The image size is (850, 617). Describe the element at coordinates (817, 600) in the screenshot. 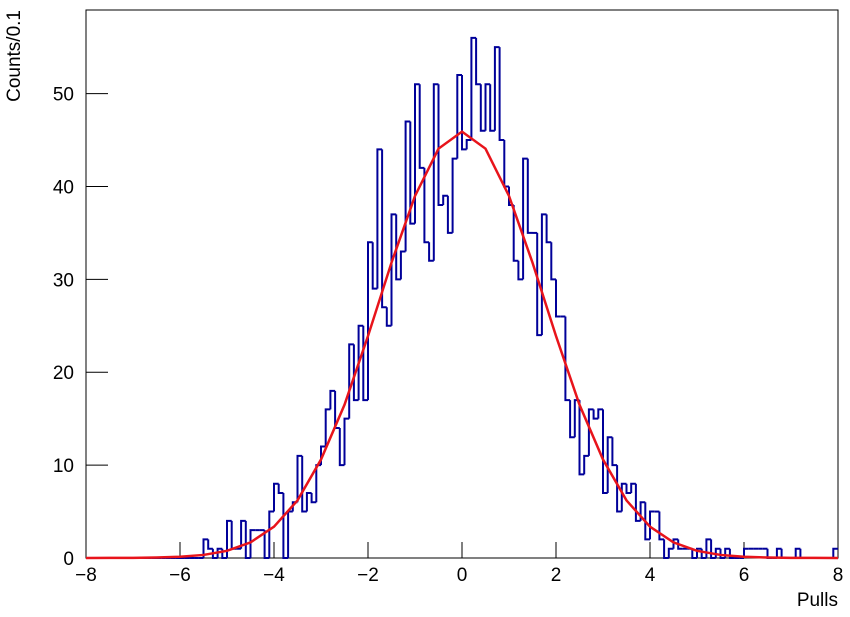

I see `x-axis-label: Pulls` at that location.